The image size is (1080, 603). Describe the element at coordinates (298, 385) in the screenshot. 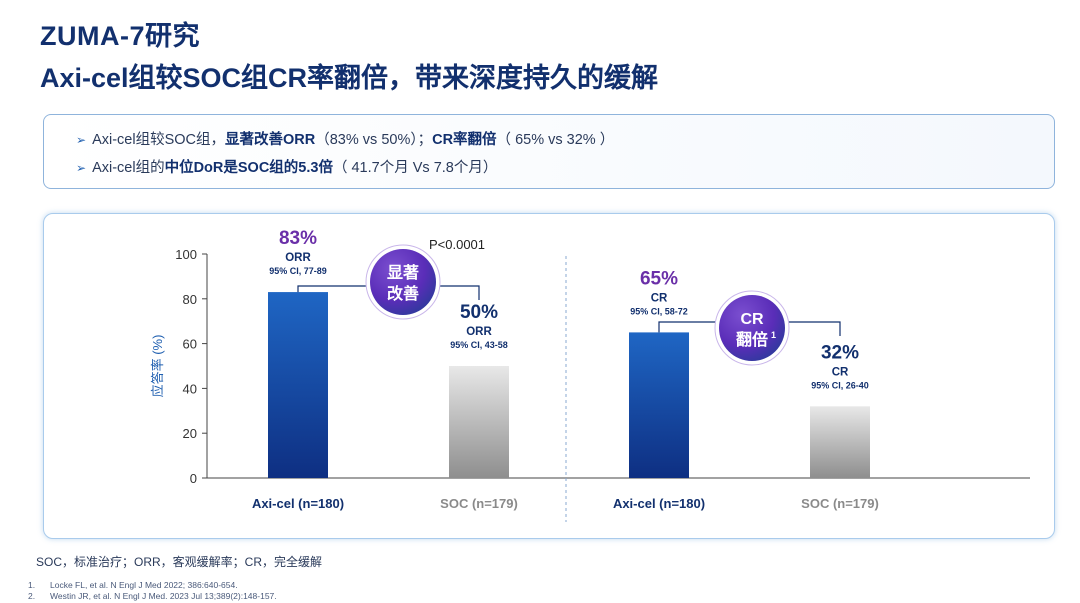

I see `bar-orr-axi-cel` at that location.